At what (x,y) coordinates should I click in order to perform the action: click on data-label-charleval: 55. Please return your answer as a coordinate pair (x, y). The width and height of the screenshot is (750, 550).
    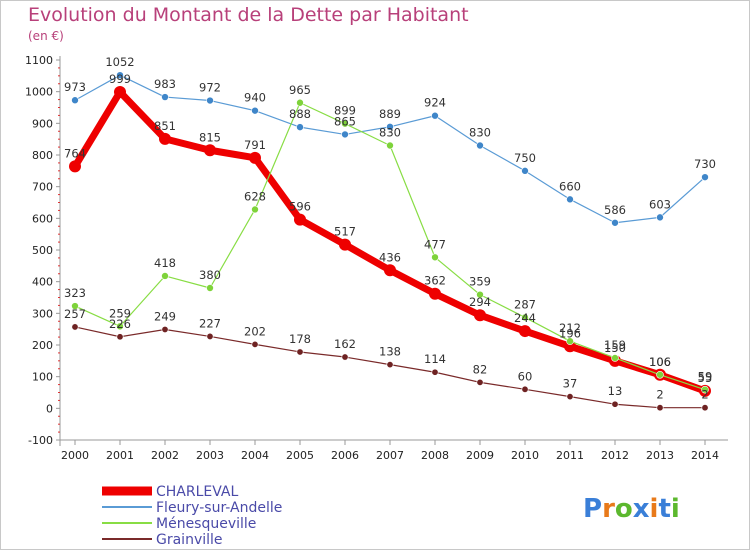
    Looking at the image, I should click on (705, 378).